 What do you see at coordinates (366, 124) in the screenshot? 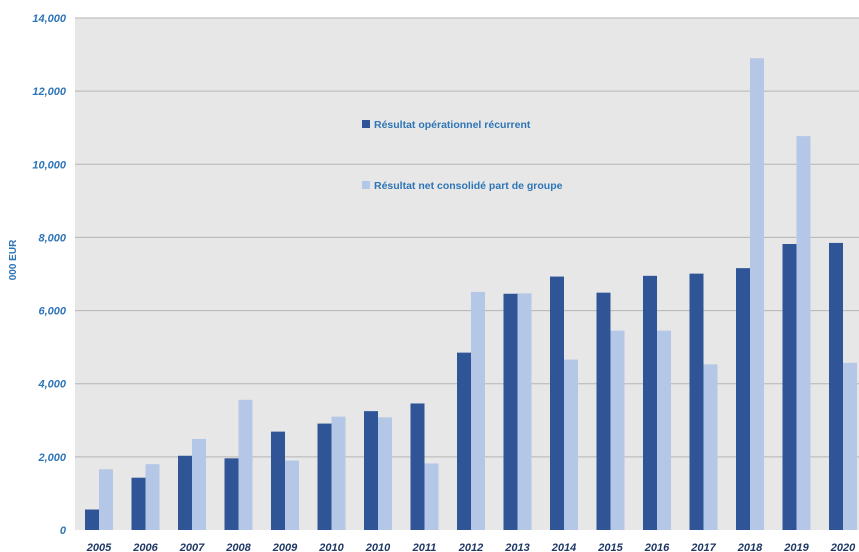
I see `legend-swatch-recurrent` at bounding box center [366, 124].